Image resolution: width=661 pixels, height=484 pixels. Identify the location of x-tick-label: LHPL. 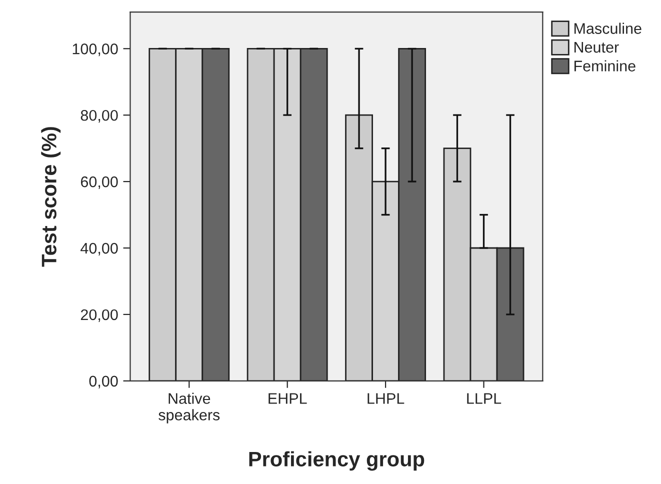
(386, 398).